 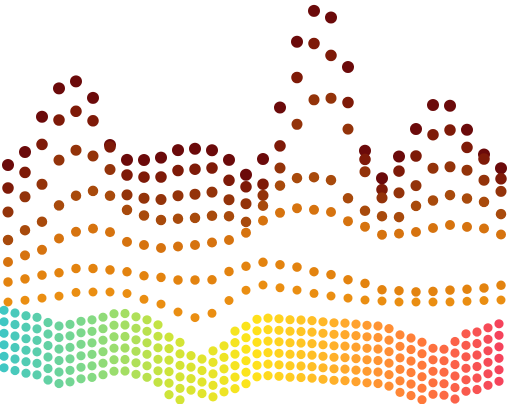 What do you see at coordinates (254, 301) in the screenshot?
I see `upper-wave-row` at bounding box center [254, 301].